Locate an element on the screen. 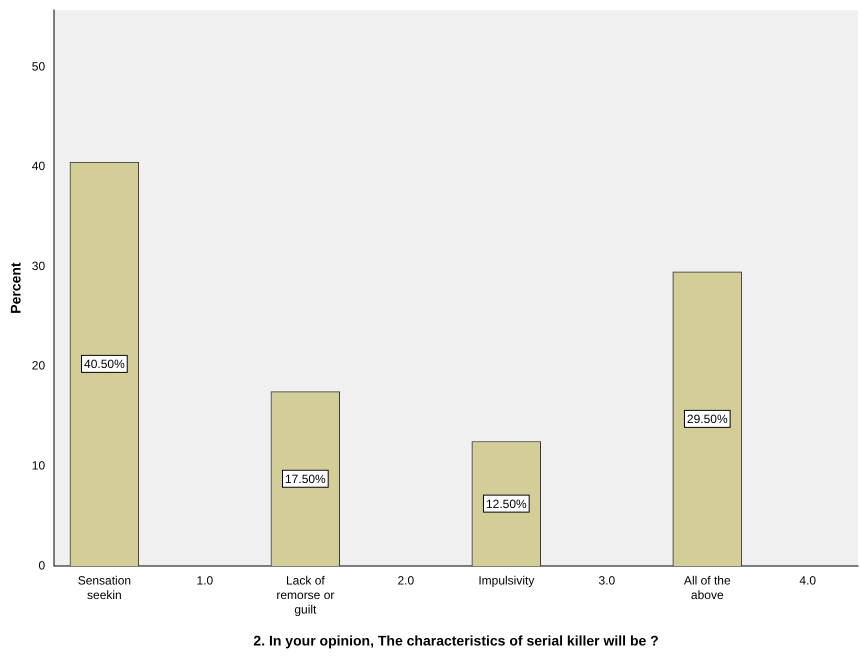 Image resolution: width=860 pixels, height=666 pixels. x-axis-title: 2. In your opinion, The characteristics of serial killer will be ? is located at coordinates (456, 640).